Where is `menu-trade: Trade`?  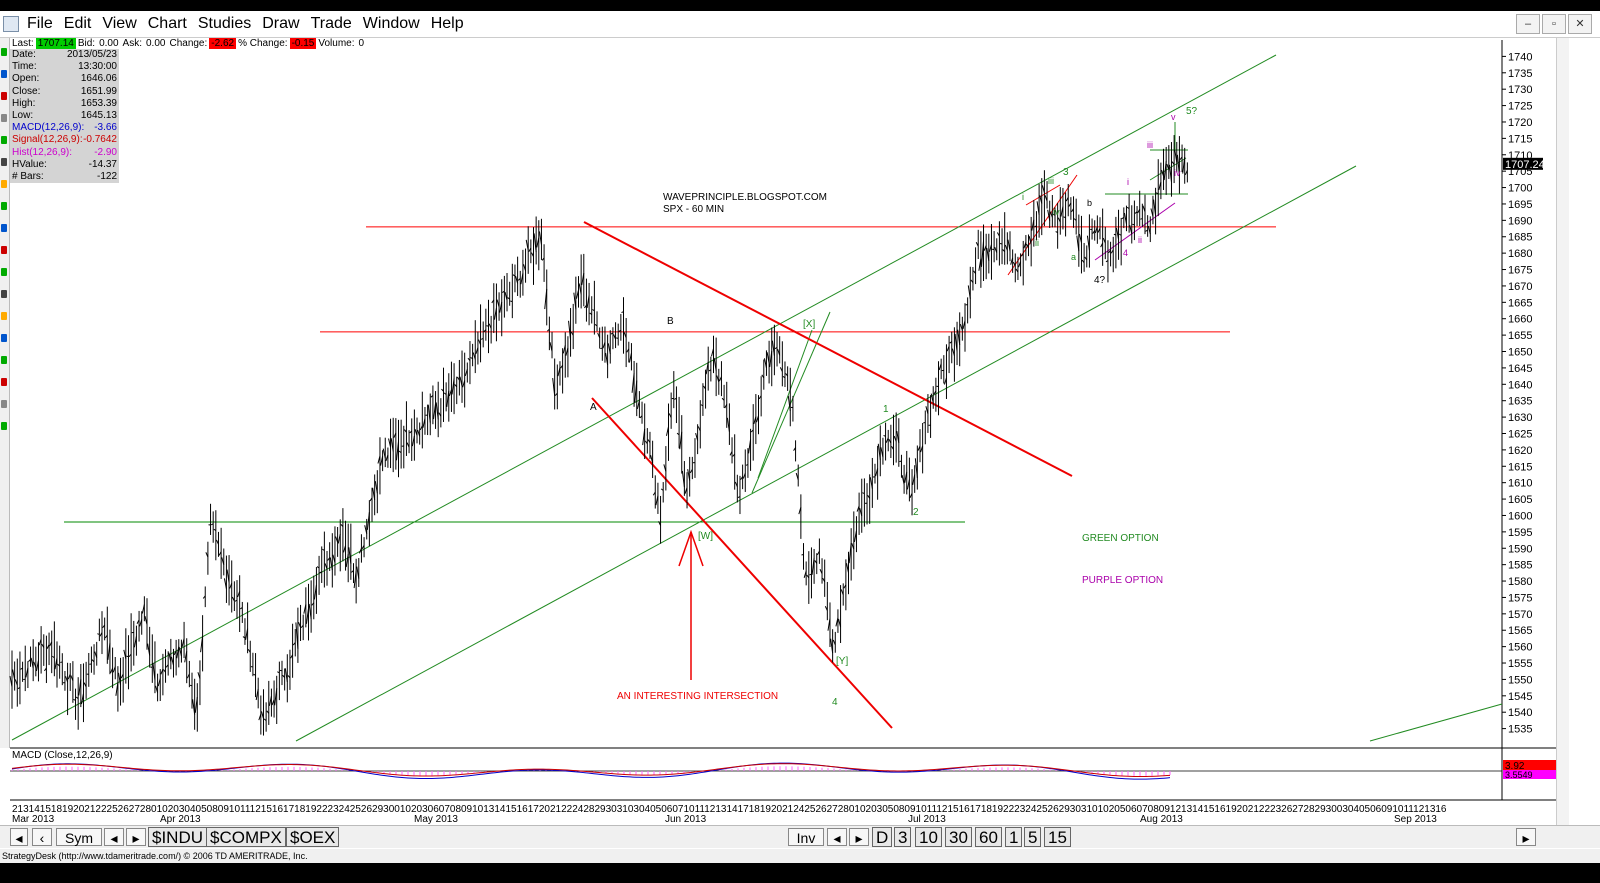
menu-trade: Trade is located at coordinates (331, 23).